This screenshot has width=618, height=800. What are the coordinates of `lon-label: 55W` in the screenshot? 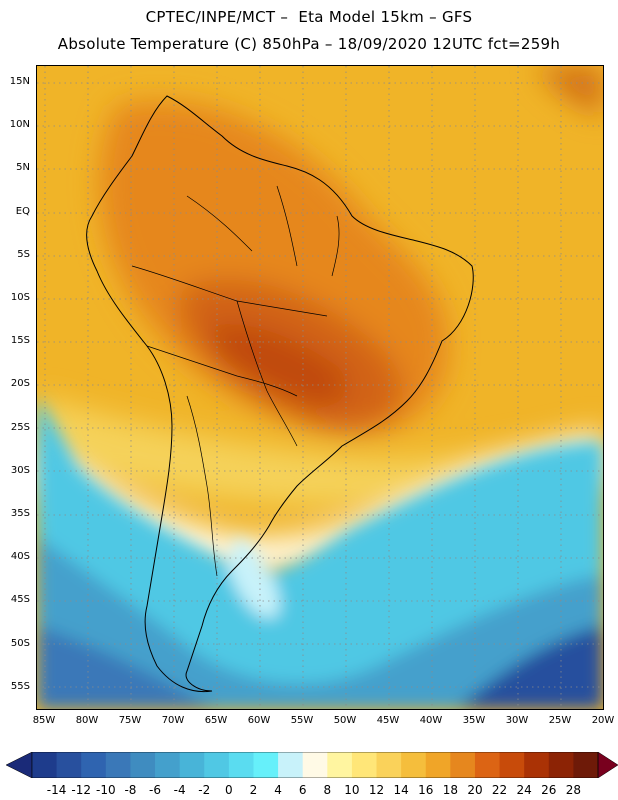 It's located at (302, 720).